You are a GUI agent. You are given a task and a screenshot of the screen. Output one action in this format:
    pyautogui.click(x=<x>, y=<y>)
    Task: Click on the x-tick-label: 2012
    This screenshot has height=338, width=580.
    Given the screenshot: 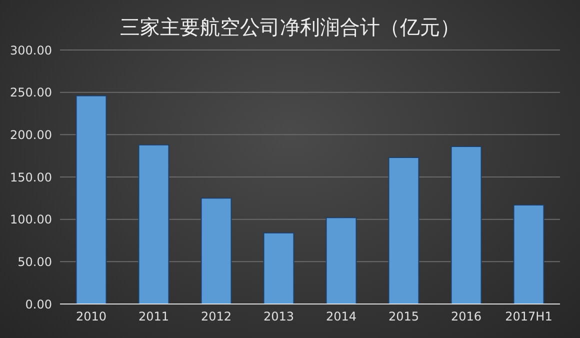 What is the action you would take?
    pyautogui.click(x=216, y=317)
    